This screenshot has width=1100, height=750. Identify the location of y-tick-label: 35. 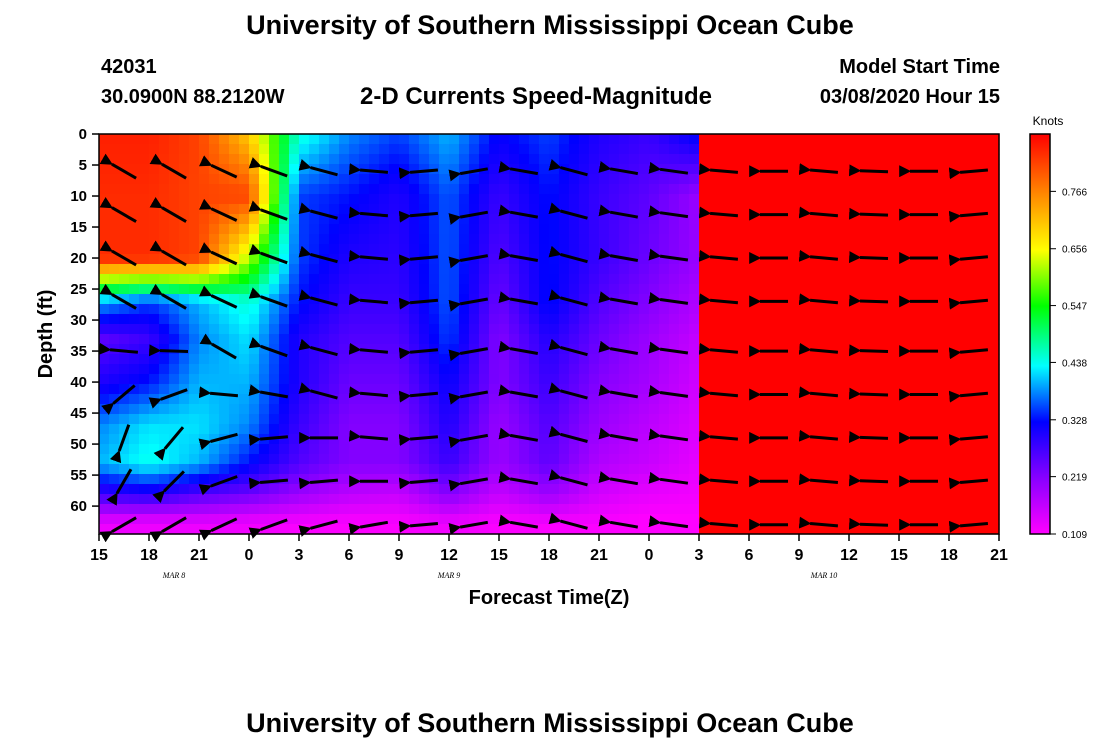
(78, 351).